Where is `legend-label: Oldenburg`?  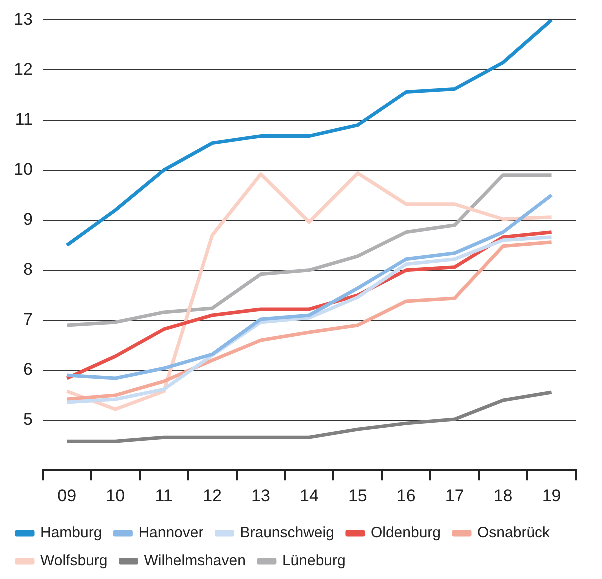 legend-label: Oldenburg is located at coordinates (406, 533).